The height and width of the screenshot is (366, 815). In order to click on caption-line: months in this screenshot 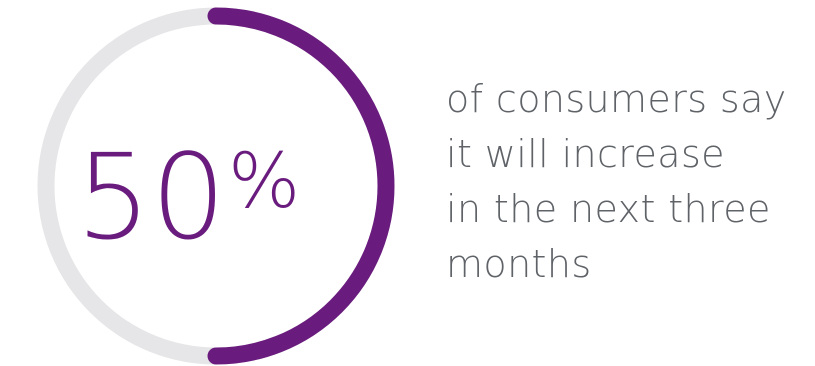, I will do `click(519, 264)`.